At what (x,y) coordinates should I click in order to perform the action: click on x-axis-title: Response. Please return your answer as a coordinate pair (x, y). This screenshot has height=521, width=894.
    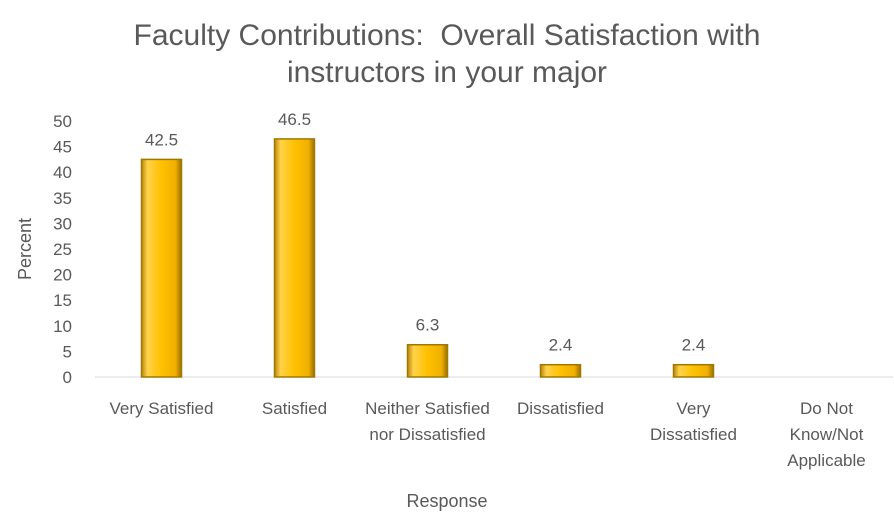
    Looking at the image, I should click on (446, 501).